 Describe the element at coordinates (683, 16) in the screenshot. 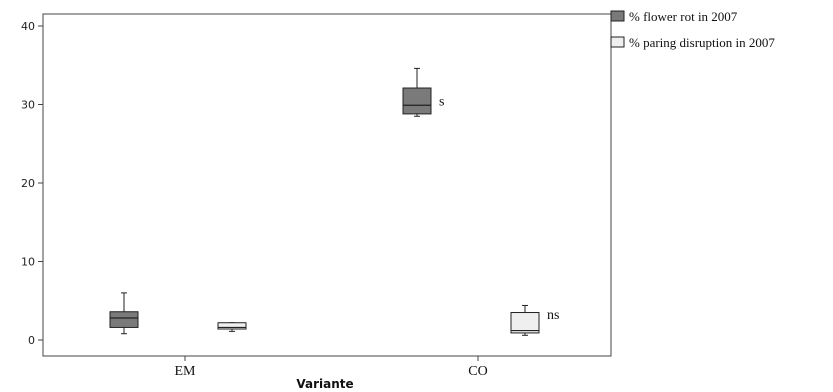

I see `legend-label: % flower rot in 2007` at that location.